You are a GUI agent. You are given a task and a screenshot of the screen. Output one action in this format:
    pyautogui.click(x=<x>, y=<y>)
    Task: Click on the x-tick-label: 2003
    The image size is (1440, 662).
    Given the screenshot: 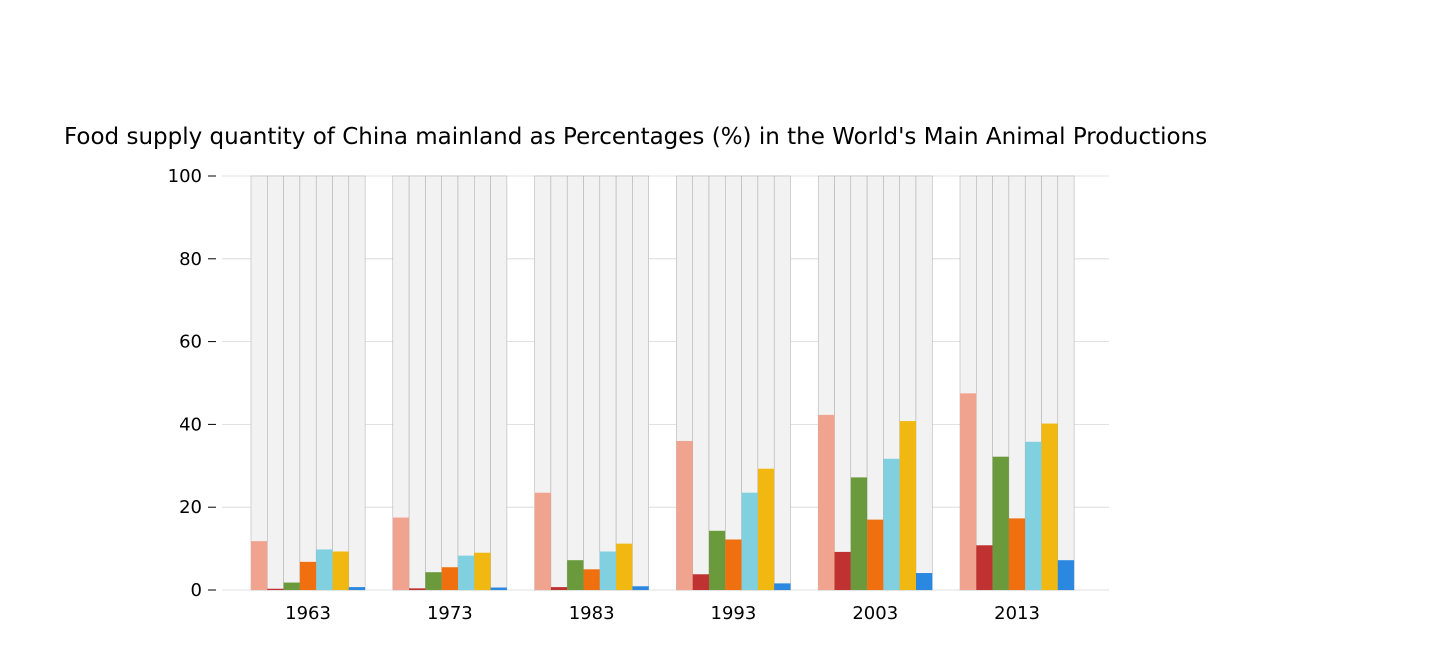 What is the action you would take?
    pyautogui.click(x=875, y=613)
    